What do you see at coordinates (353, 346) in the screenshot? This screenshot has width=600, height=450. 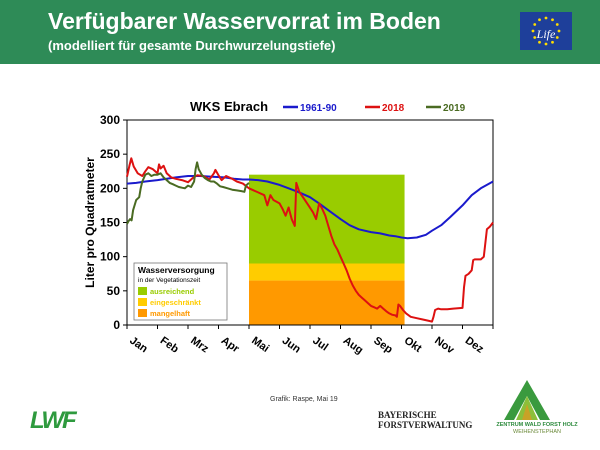 I see `x-tick-label: Aug` at bounding box center [353, 346].